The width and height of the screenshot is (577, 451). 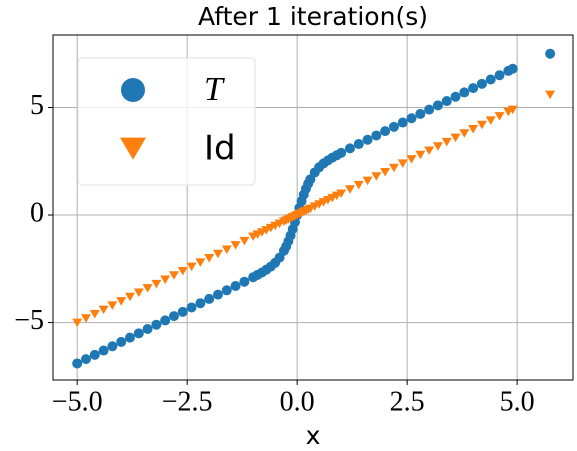 I want to click on y-tick-label: −5, so click(x=29, y=320).